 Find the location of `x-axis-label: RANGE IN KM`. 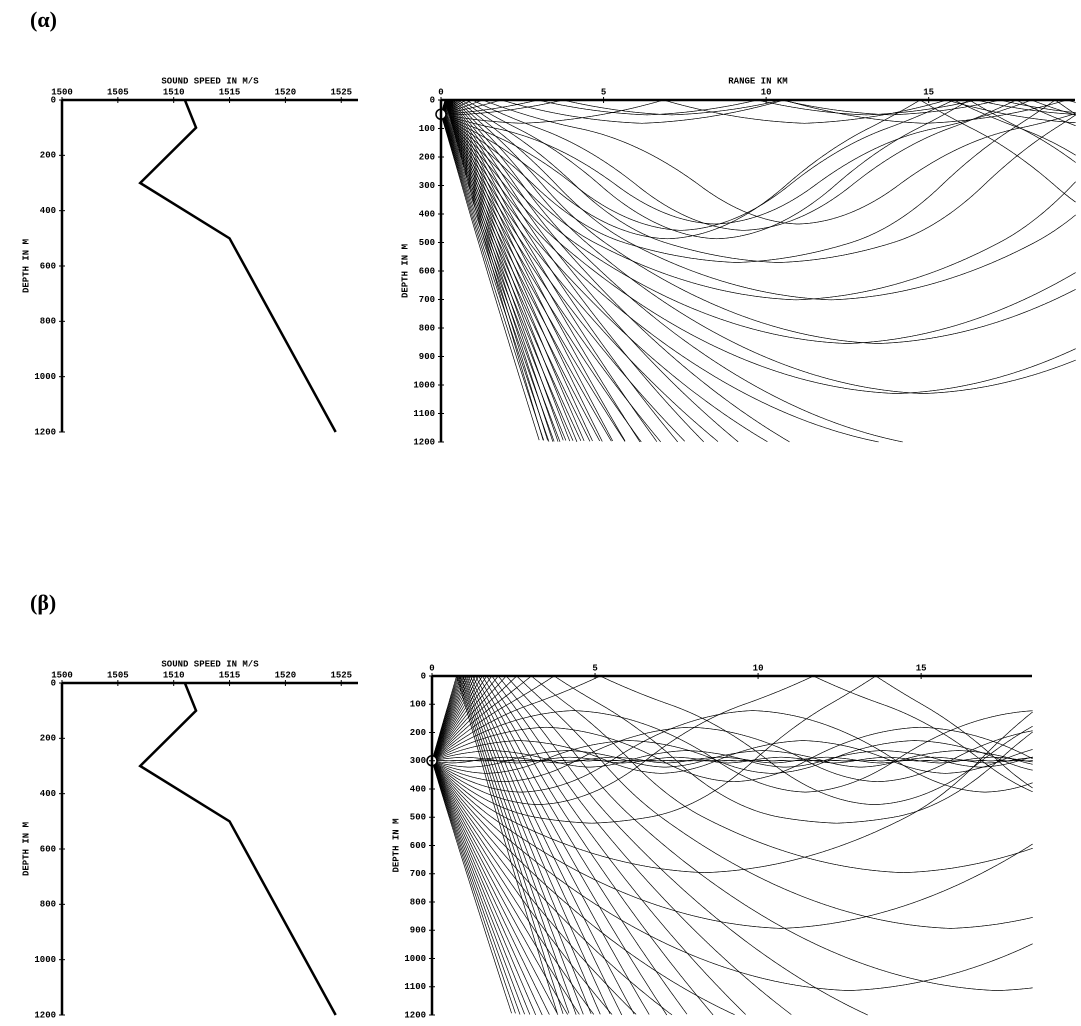

x-axis-label: RANGE IN KM is located at coordinates (757, 81).